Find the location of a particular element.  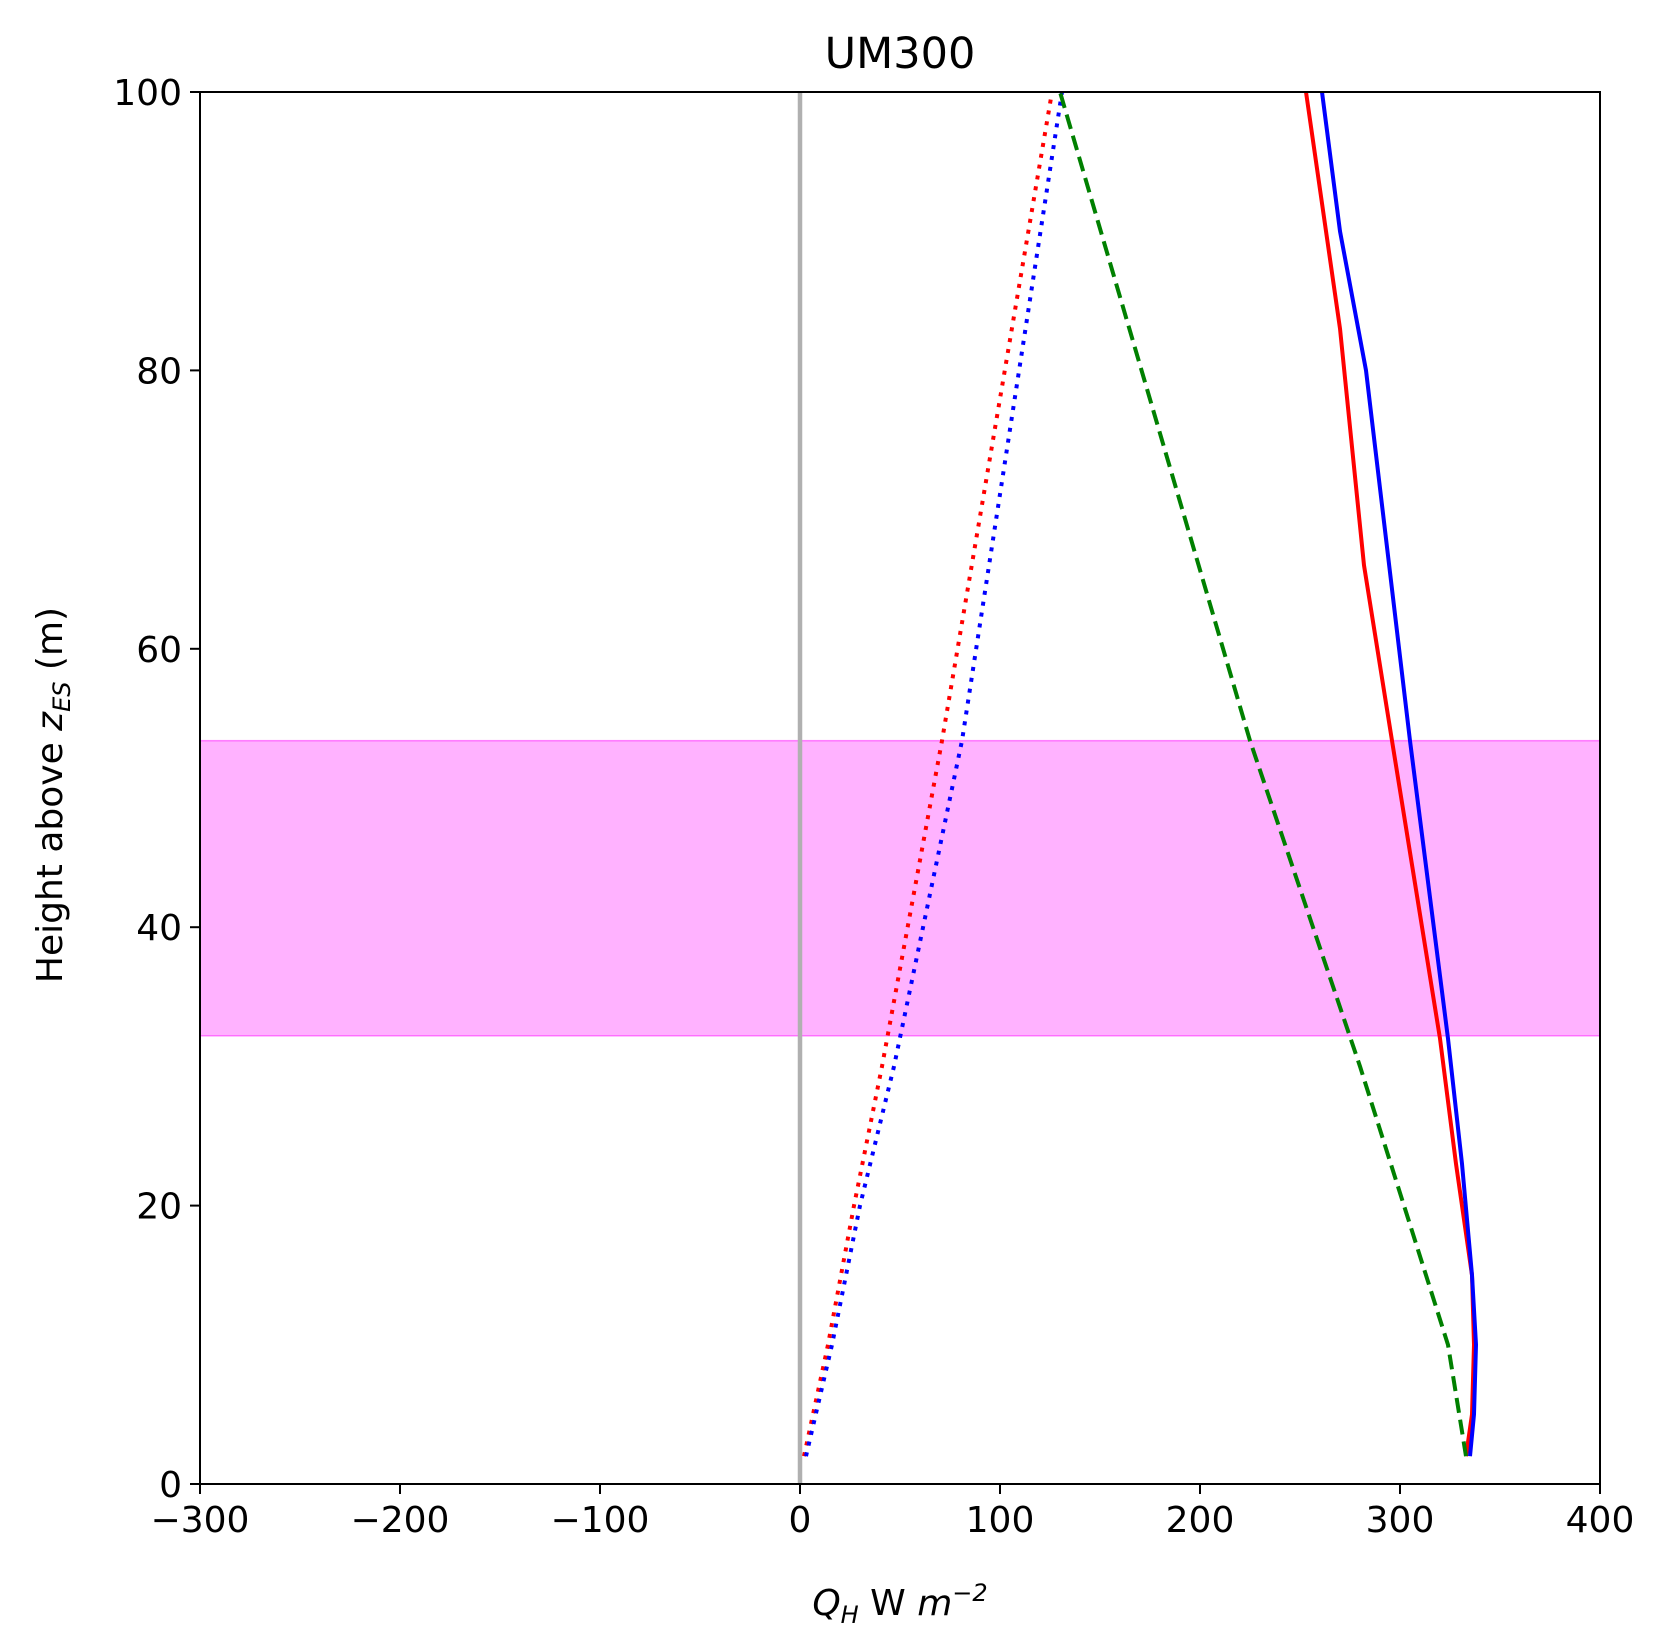

chart-title: UM300 is located at coordinates (900, 54).